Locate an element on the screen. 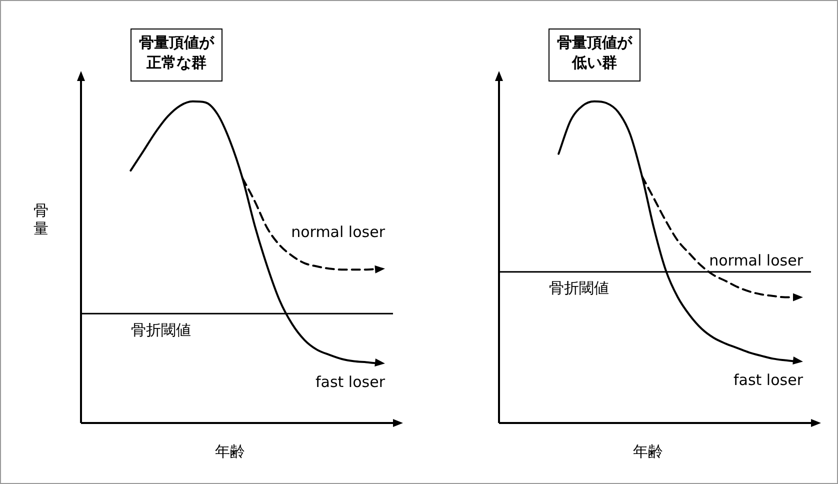  y-axis-title: 骨量 is located at coordinates (41, 219).